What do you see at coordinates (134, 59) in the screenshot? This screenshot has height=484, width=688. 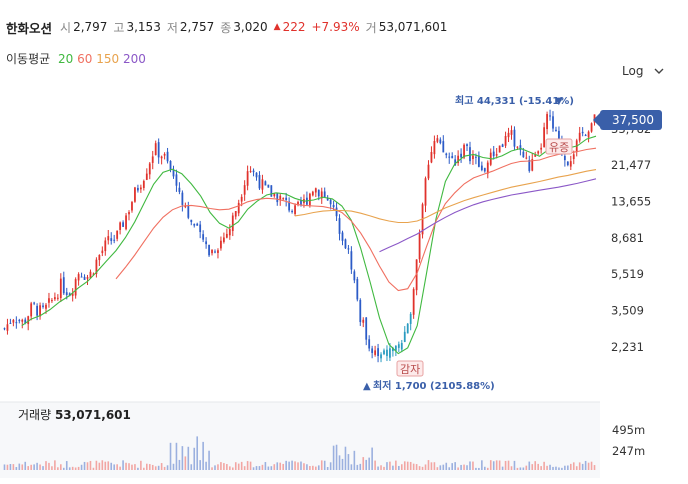 I see `ma-200-label: 200` at bounding box center [134, 59].